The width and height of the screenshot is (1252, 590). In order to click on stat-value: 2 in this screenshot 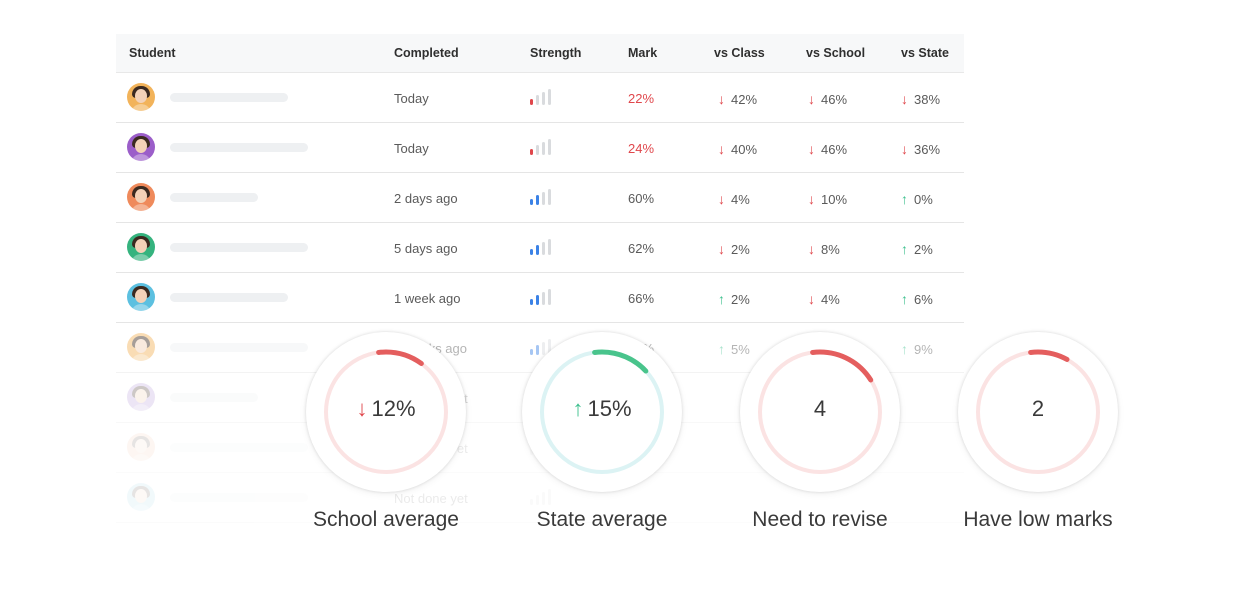, I will do `click(1038, 409)`.